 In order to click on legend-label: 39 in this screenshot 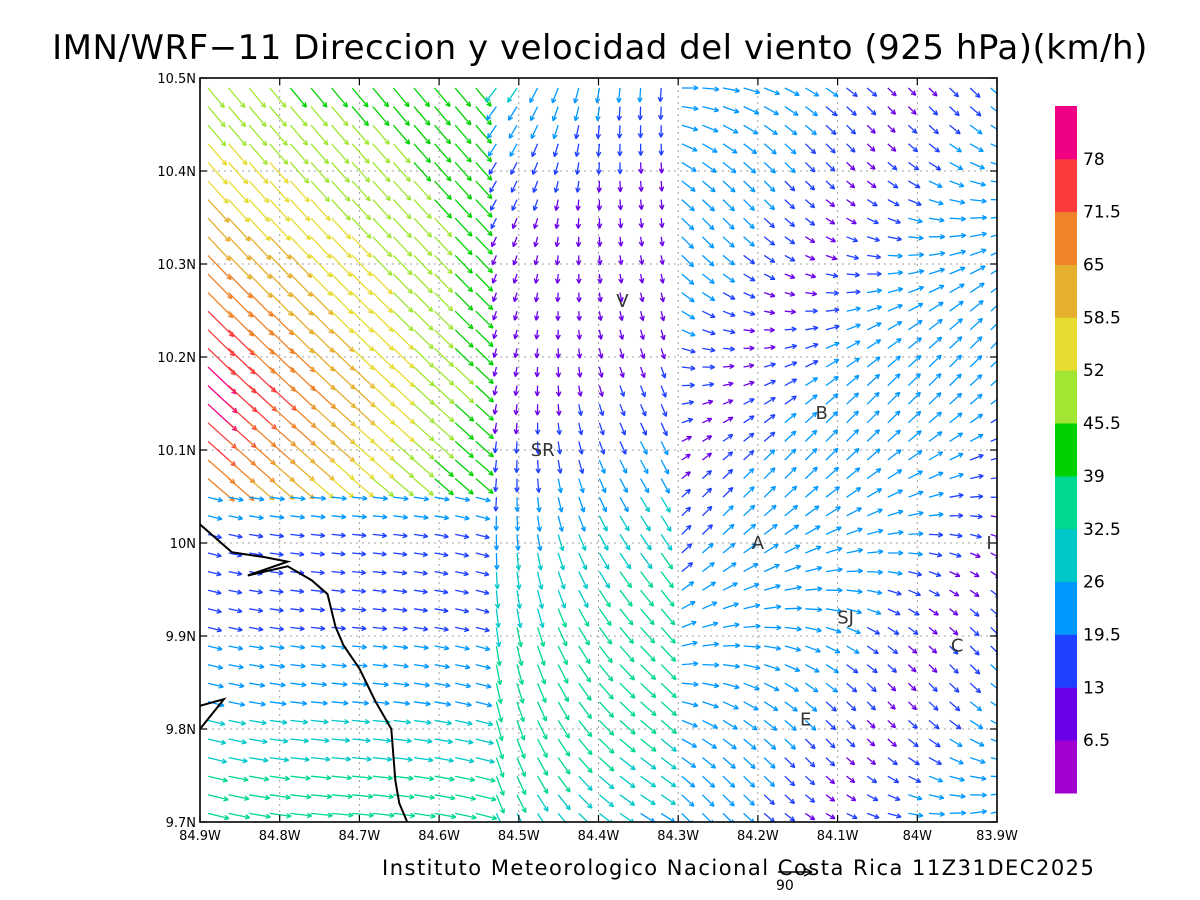, I will do `click(1094, 477)`.